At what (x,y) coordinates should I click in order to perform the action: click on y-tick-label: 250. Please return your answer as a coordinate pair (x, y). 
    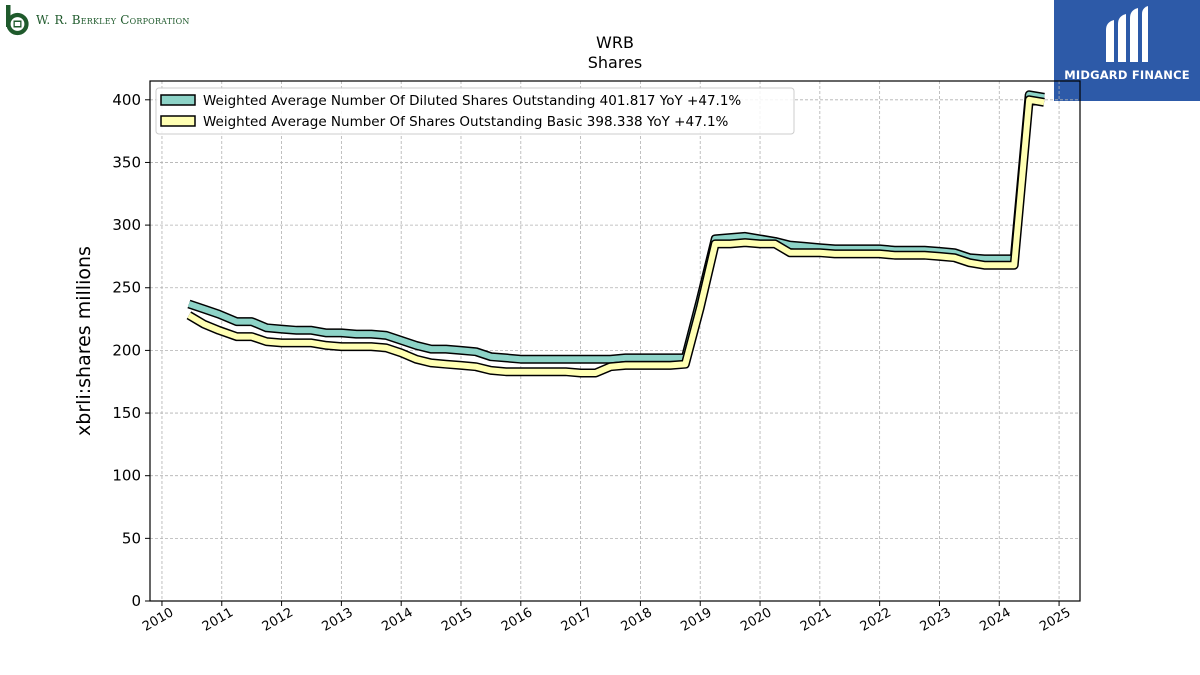
    Looking at the image, I should click on (126, 288).